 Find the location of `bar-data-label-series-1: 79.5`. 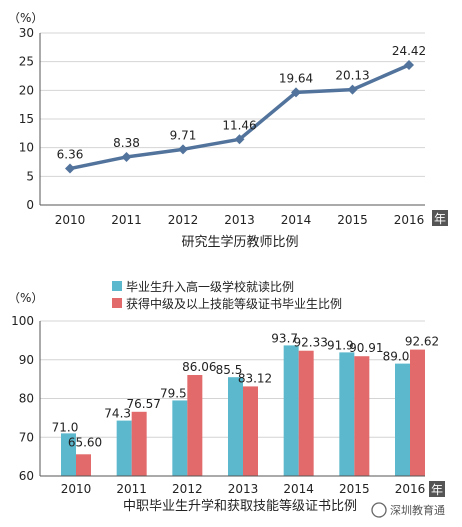

bar-data-label-series-1: 79.5 is located at coordinates (173, 393).